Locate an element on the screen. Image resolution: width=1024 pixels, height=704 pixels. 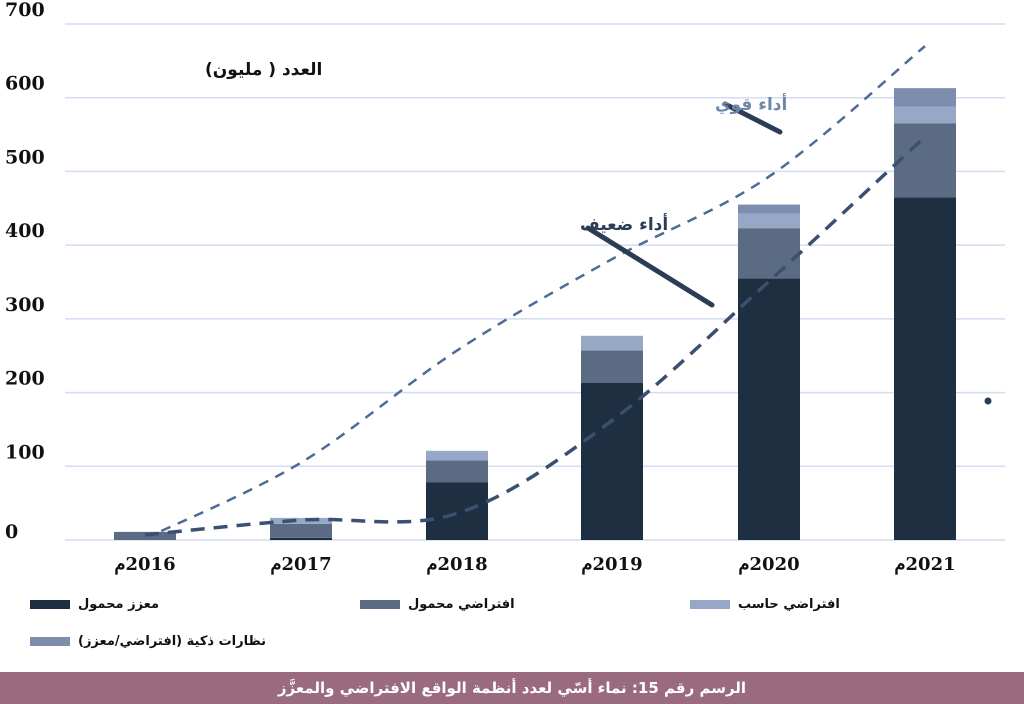
x-tick-label: 2016م is located at coordinates (144, 564).